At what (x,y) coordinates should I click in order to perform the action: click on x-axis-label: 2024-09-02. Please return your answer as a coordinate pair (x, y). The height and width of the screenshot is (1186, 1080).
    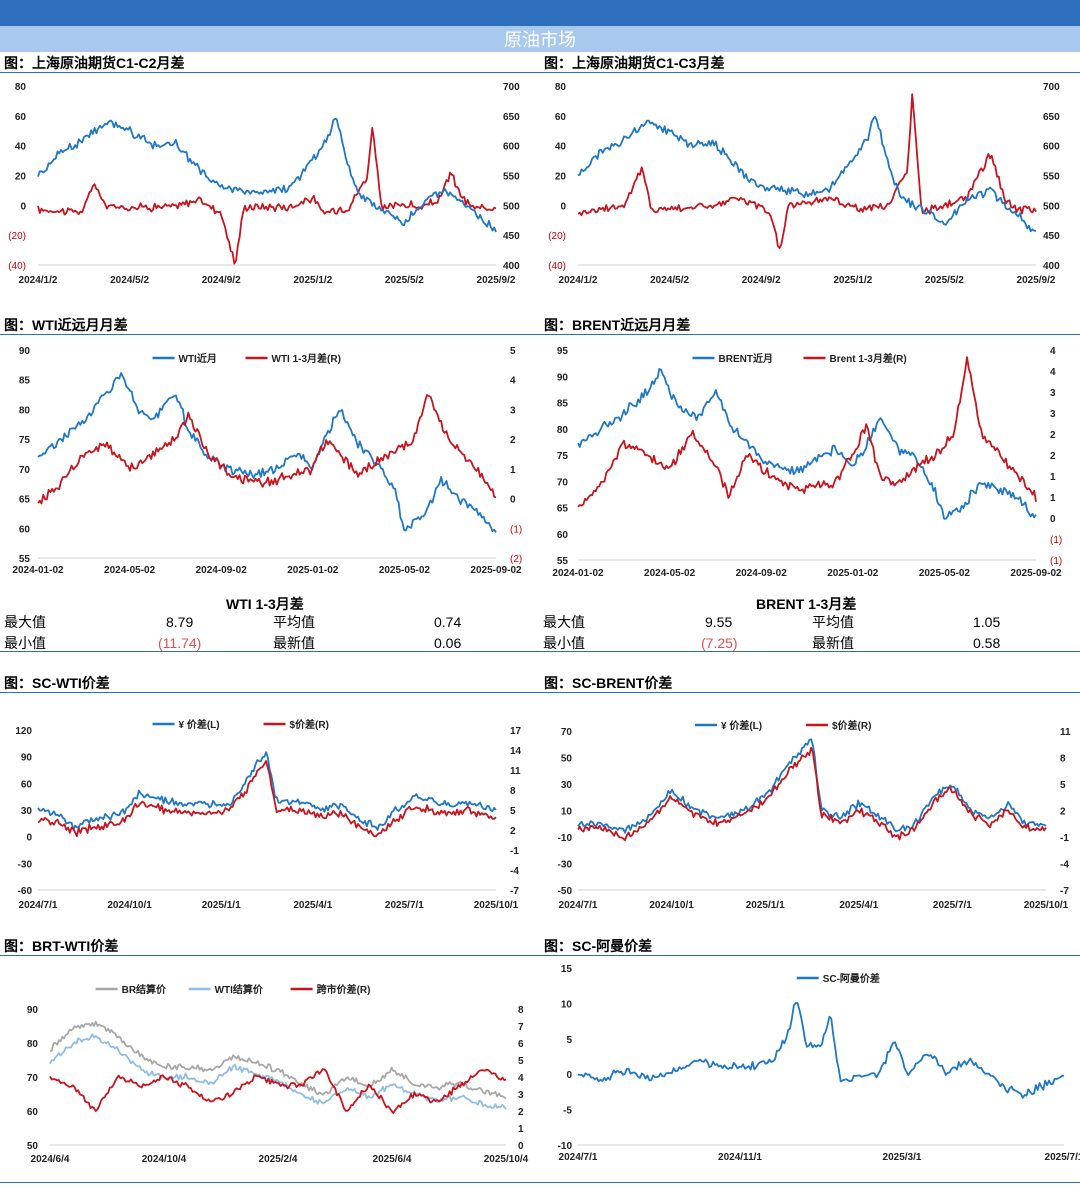
    Looking at the image, I should click on (222, 570).